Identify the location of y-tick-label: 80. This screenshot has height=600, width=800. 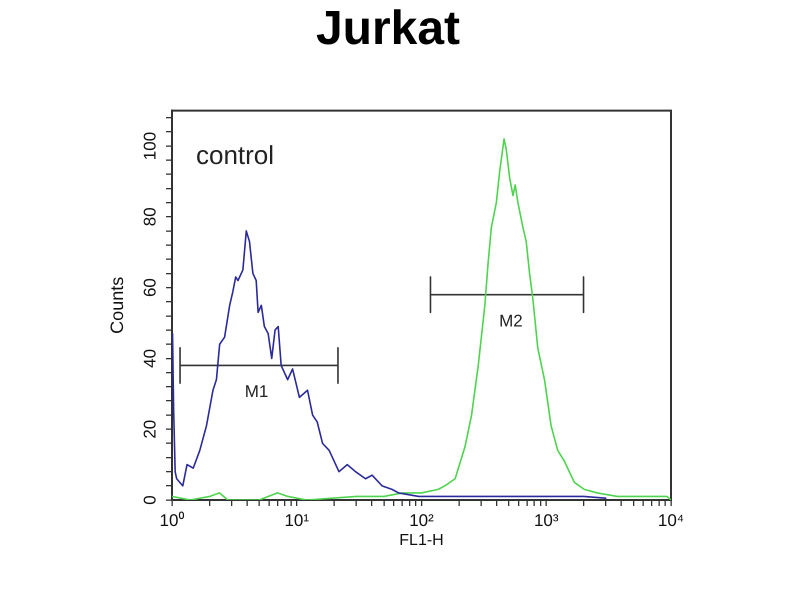
(150, 216).